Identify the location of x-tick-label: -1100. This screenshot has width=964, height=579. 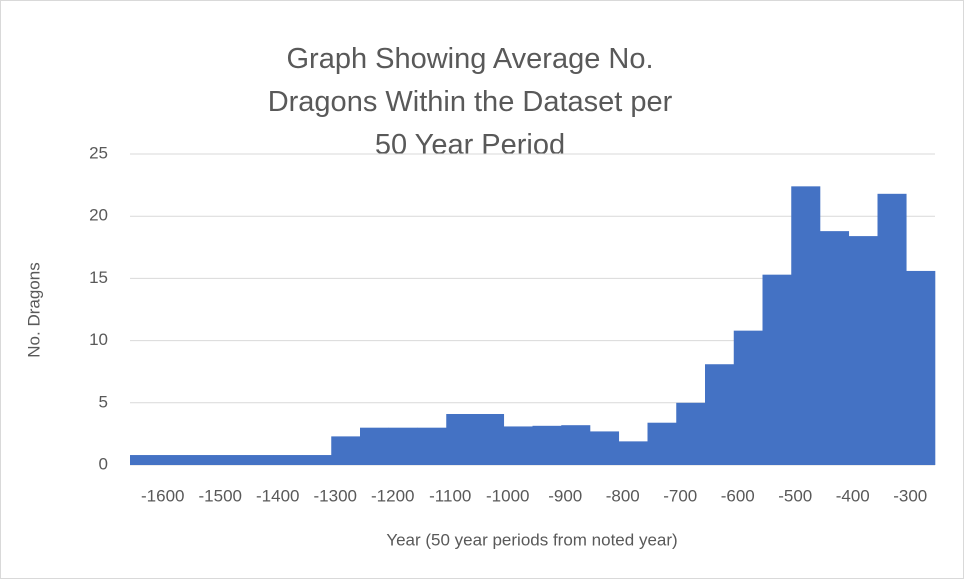
(450, 495).